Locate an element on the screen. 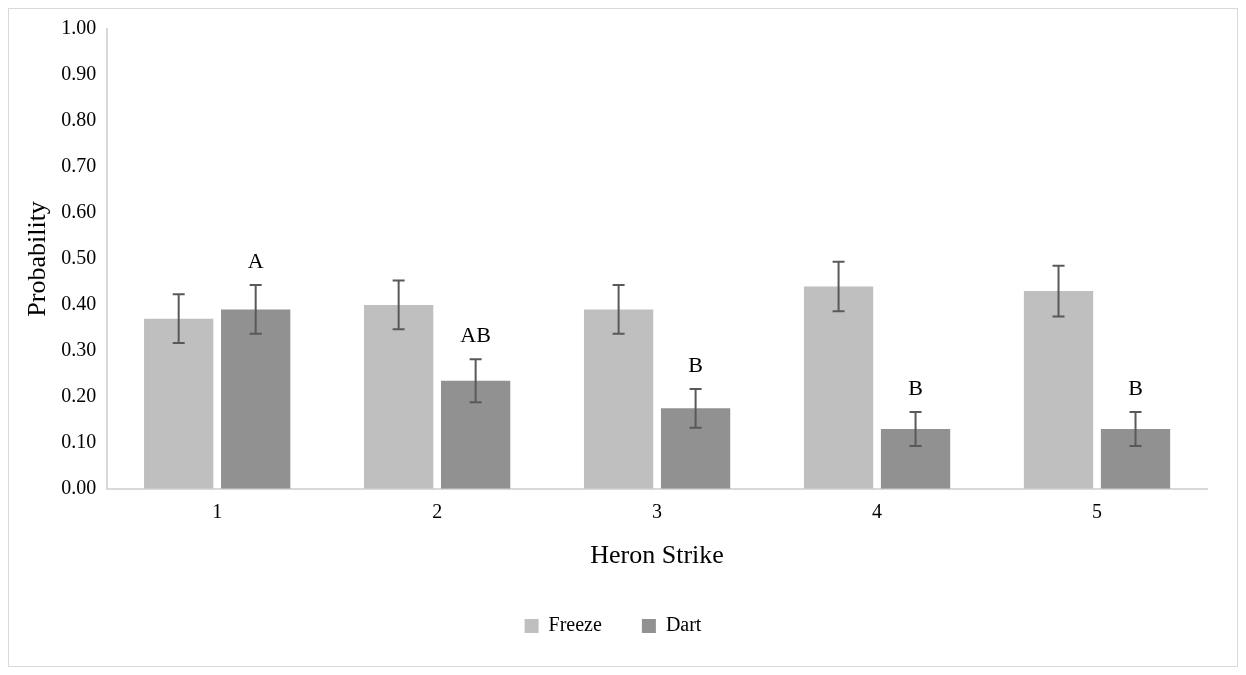  y-tick-label: 0.50 is located at coordinates (79, 257).